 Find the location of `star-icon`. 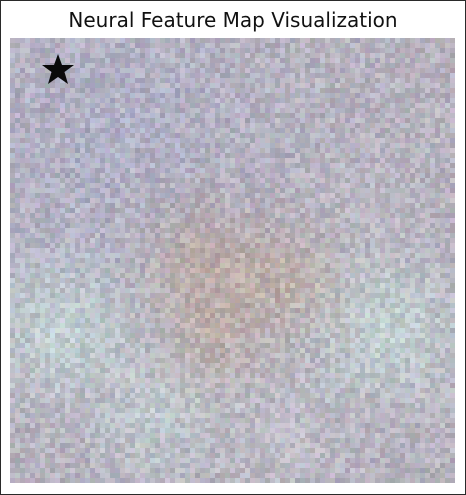

star-icon is located at coordinates (58, 69).